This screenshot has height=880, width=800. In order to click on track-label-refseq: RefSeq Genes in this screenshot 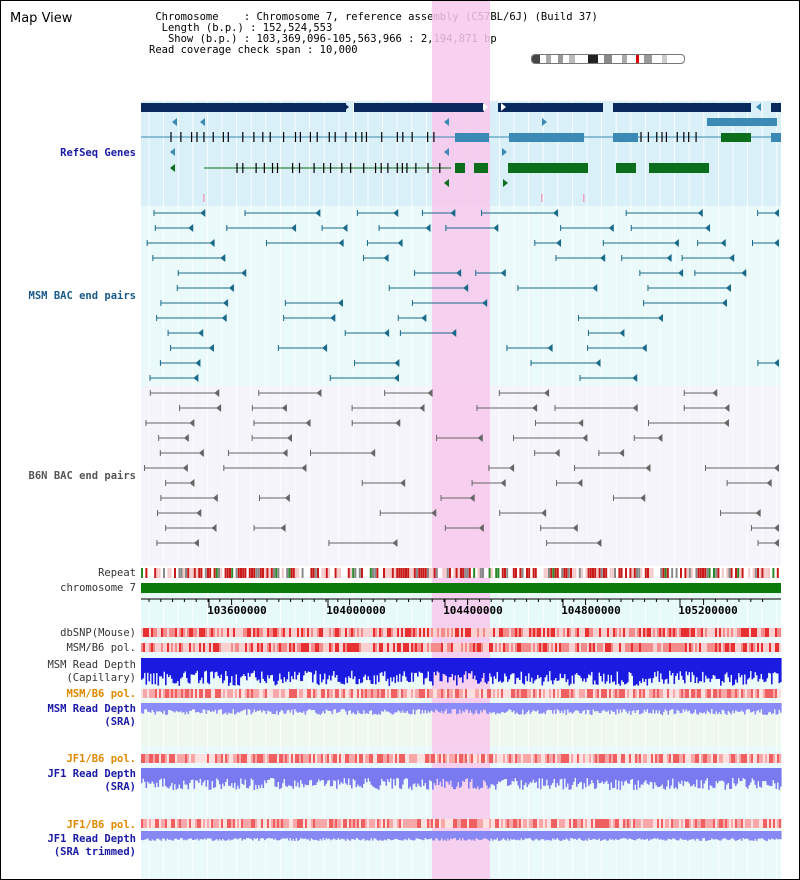, I will do `click(98, 153)`.